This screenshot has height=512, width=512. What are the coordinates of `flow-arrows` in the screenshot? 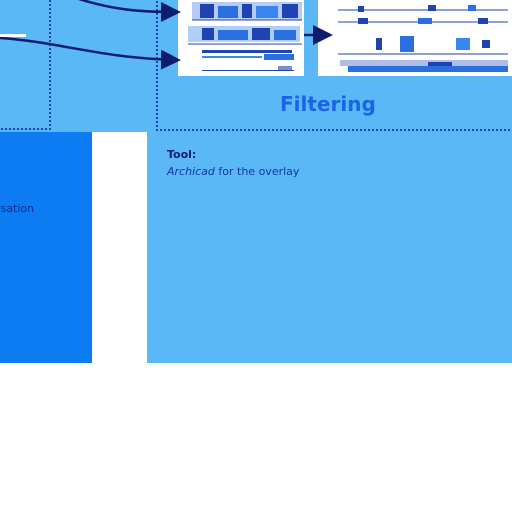 It's located at (166, 35).